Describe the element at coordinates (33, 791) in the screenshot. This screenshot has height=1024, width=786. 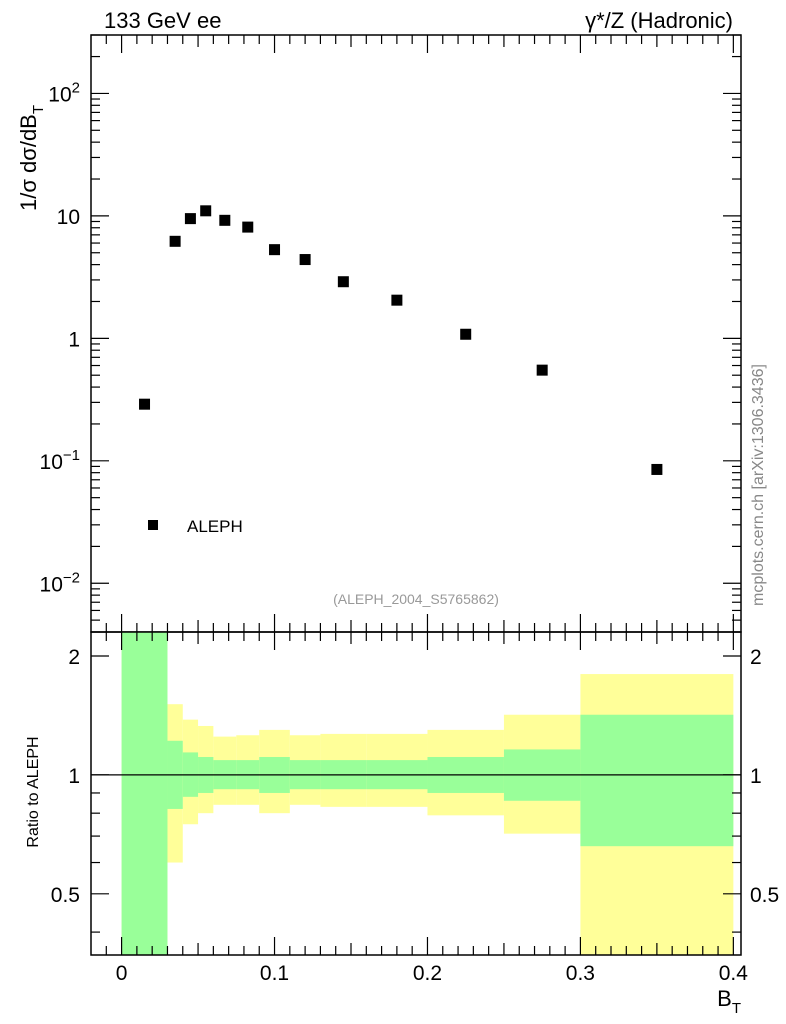
I see `ratio-ylabel: Ratio to ALEPH` at that location.